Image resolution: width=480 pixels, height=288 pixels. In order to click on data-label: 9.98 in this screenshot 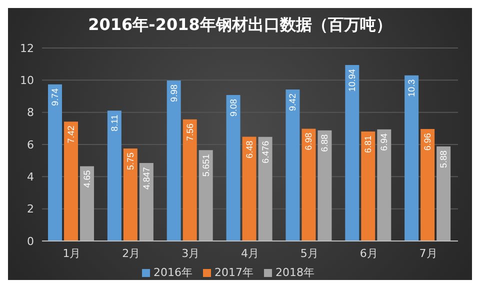, I will do `click(173, 93)`.